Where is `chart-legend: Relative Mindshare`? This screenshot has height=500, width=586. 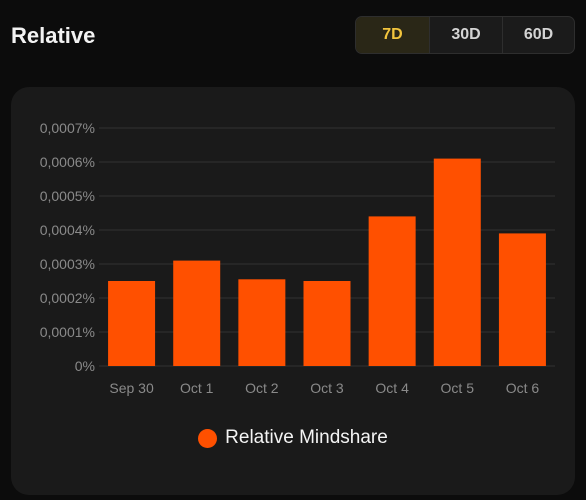
chart-legend: Relative Mindshare is located at coordinates (293, 438).